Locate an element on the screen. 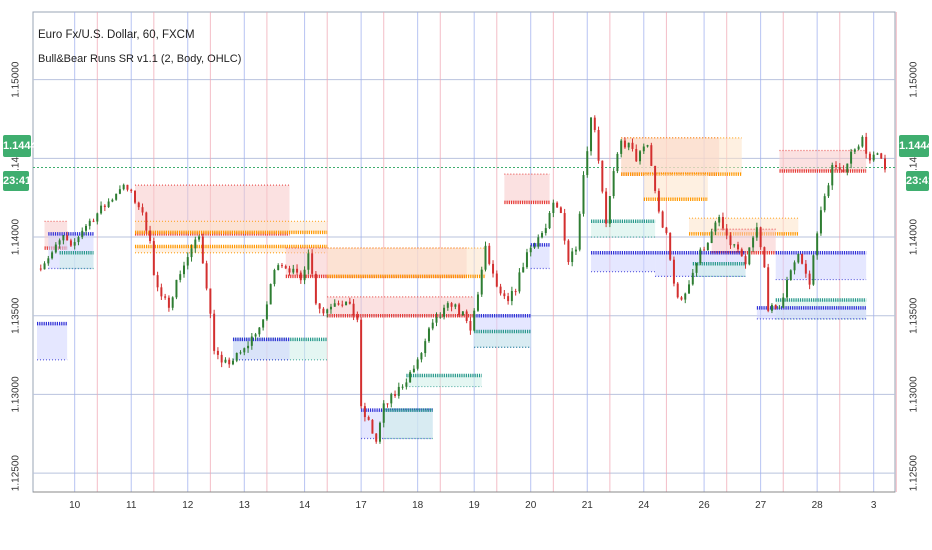  x-tick-label: 17 is located at coordinates (362, 505).